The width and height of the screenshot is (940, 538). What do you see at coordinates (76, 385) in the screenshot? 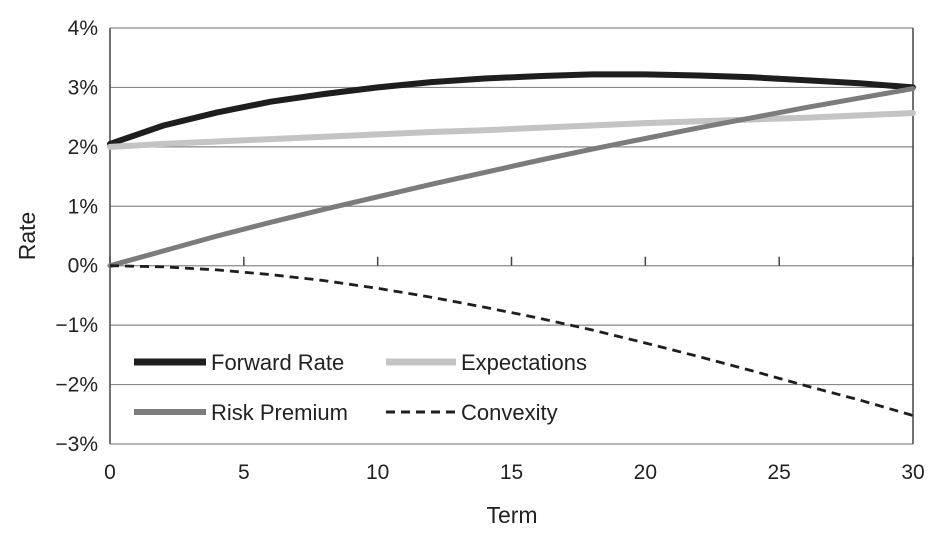
I see `y-tick-label: −2%` at bounding box center [76, 385].